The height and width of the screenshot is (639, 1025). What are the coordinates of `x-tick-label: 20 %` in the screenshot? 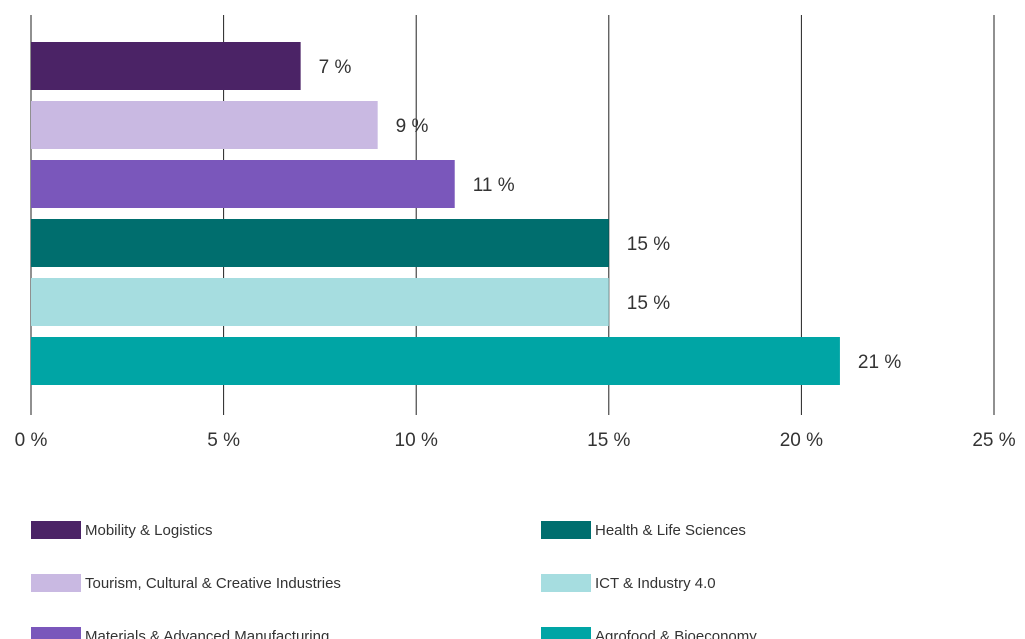 It's located at (801, 440).